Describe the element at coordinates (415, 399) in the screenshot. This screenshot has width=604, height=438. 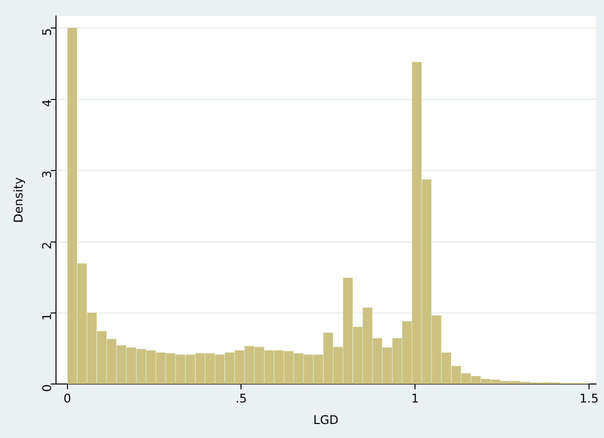
I see `x-tick-label: 1` at that location.